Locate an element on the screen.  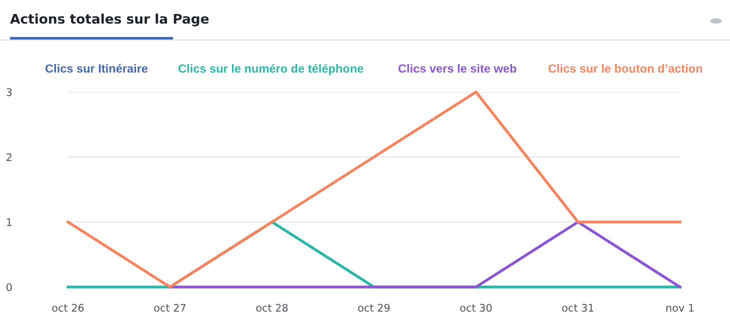
y-tick-label: 3 is located at coordinates (9, 92).